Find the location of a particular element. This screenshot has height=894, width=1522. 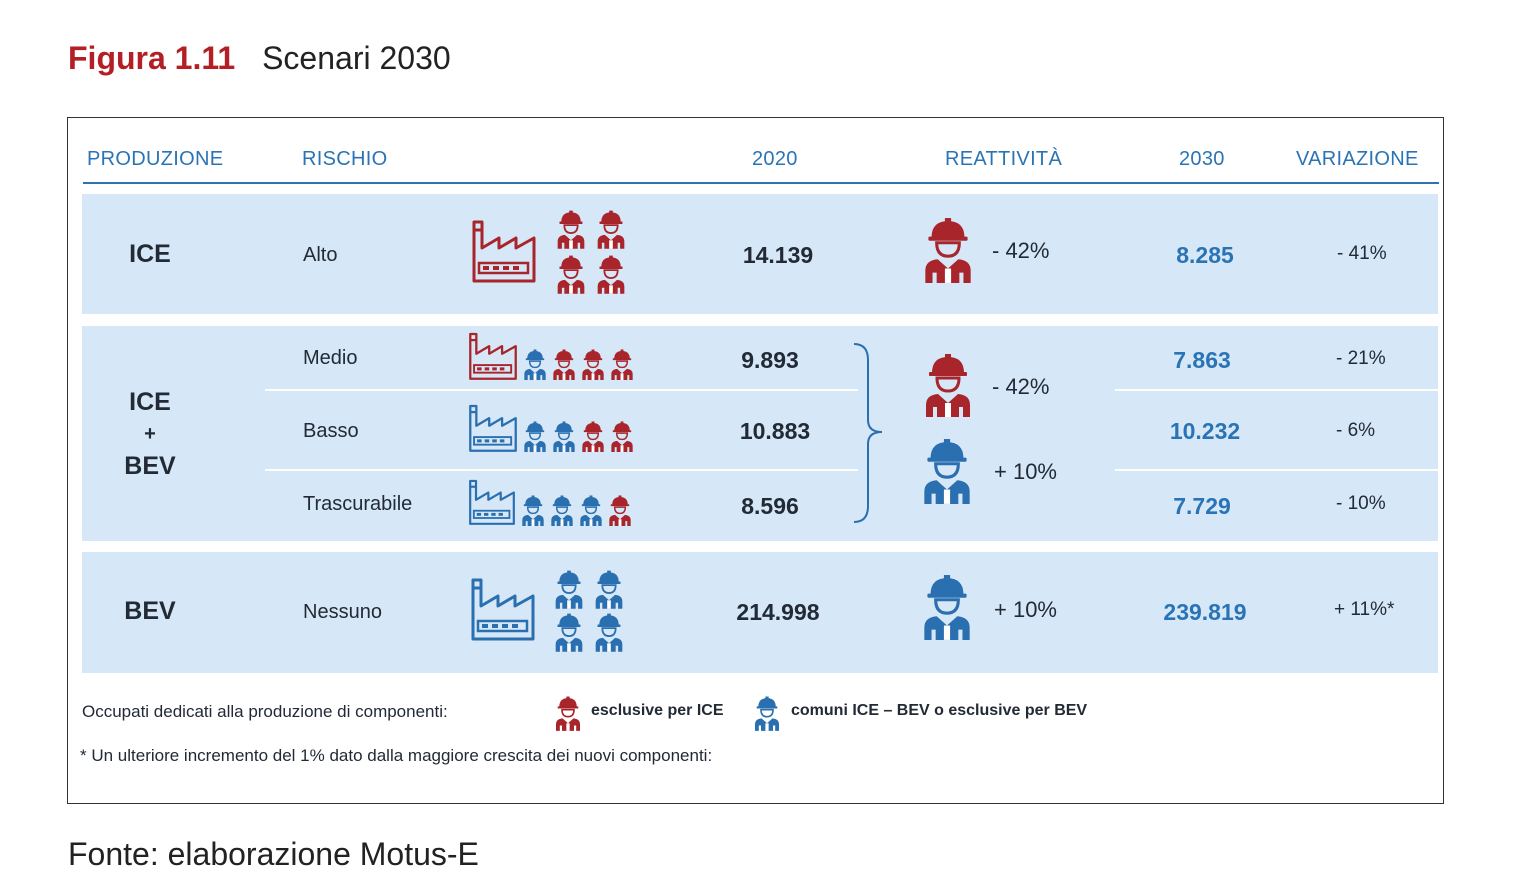

value-2030-trascurabile: 7.729 is located at coordinates (1202, 506).